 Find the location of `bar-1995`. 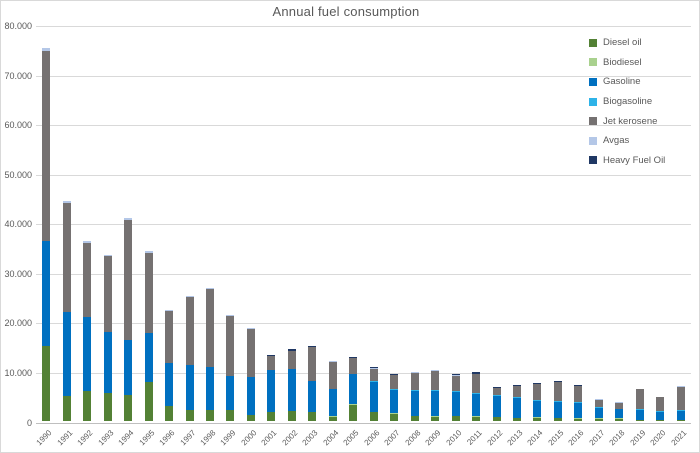

bar-1995 is located at coordinates (148, 336).